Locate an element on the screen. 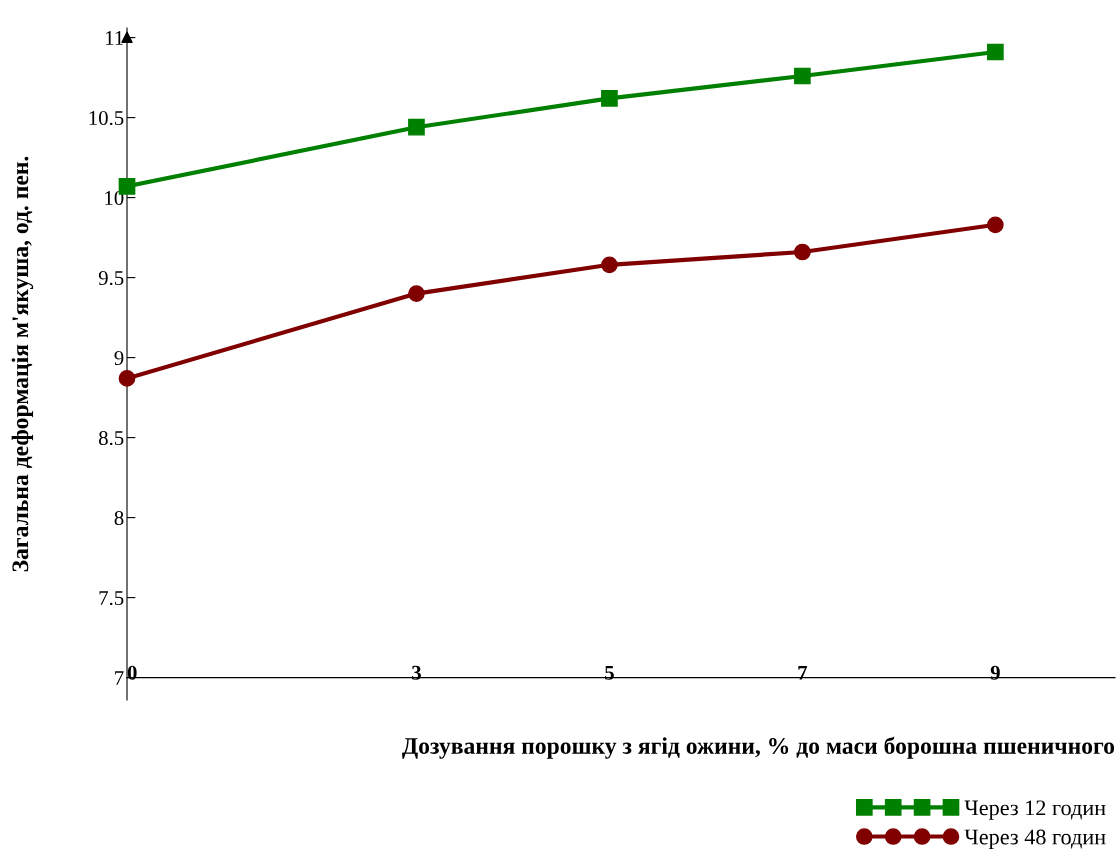 This screenshot has height=858, width=1118. legend-label: Через 12 годин is located at coordinates (1035, 810).